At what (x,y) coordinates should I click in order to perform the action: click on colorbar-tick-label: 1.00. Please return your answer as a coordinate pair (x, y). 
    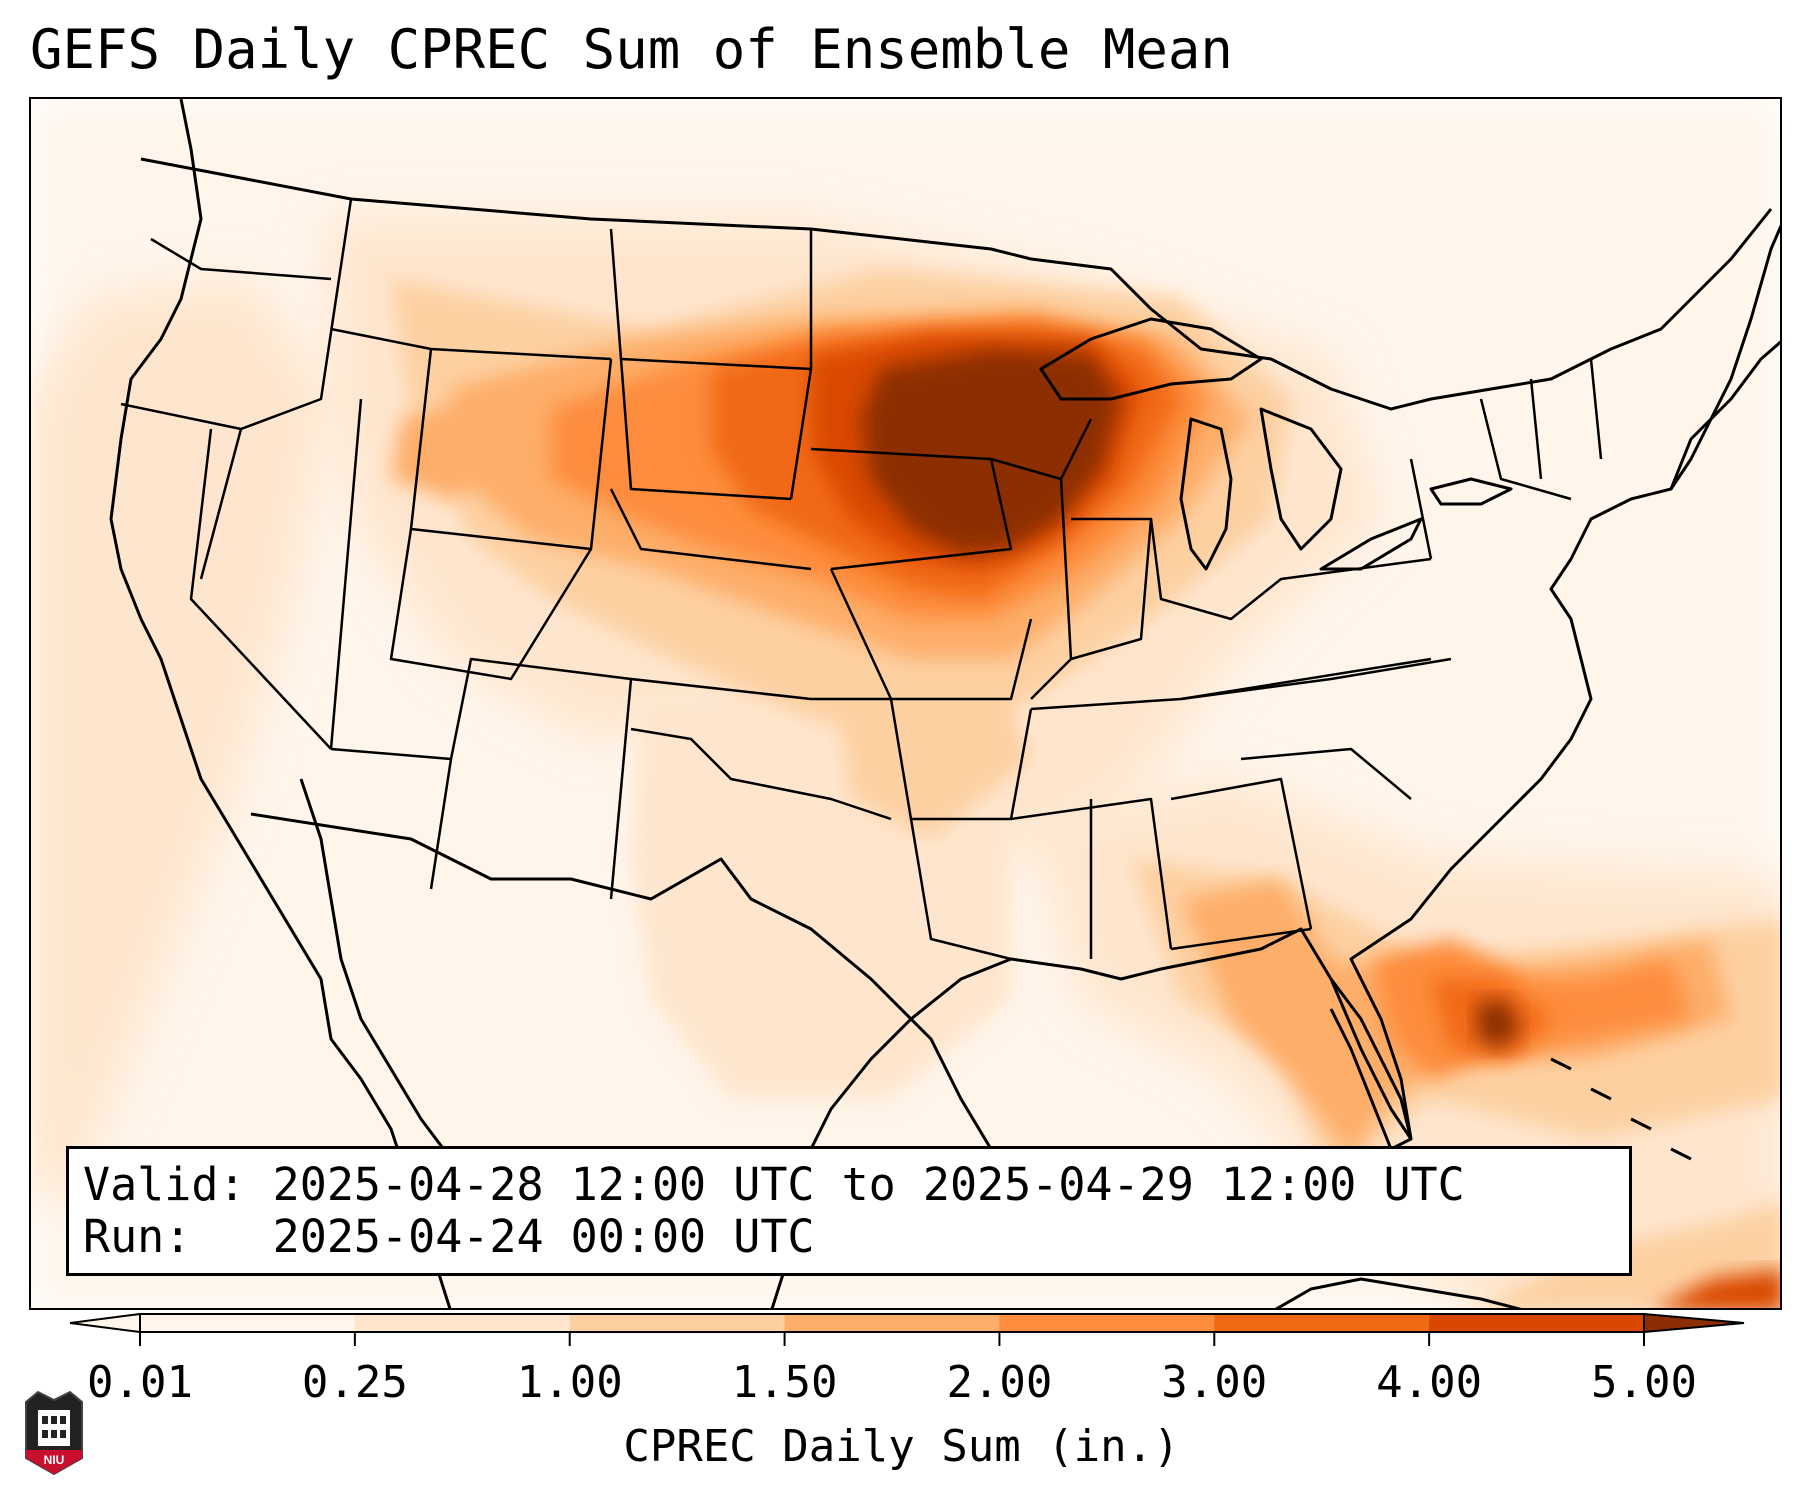
    Looking at the image, I should click on (569, 1382).